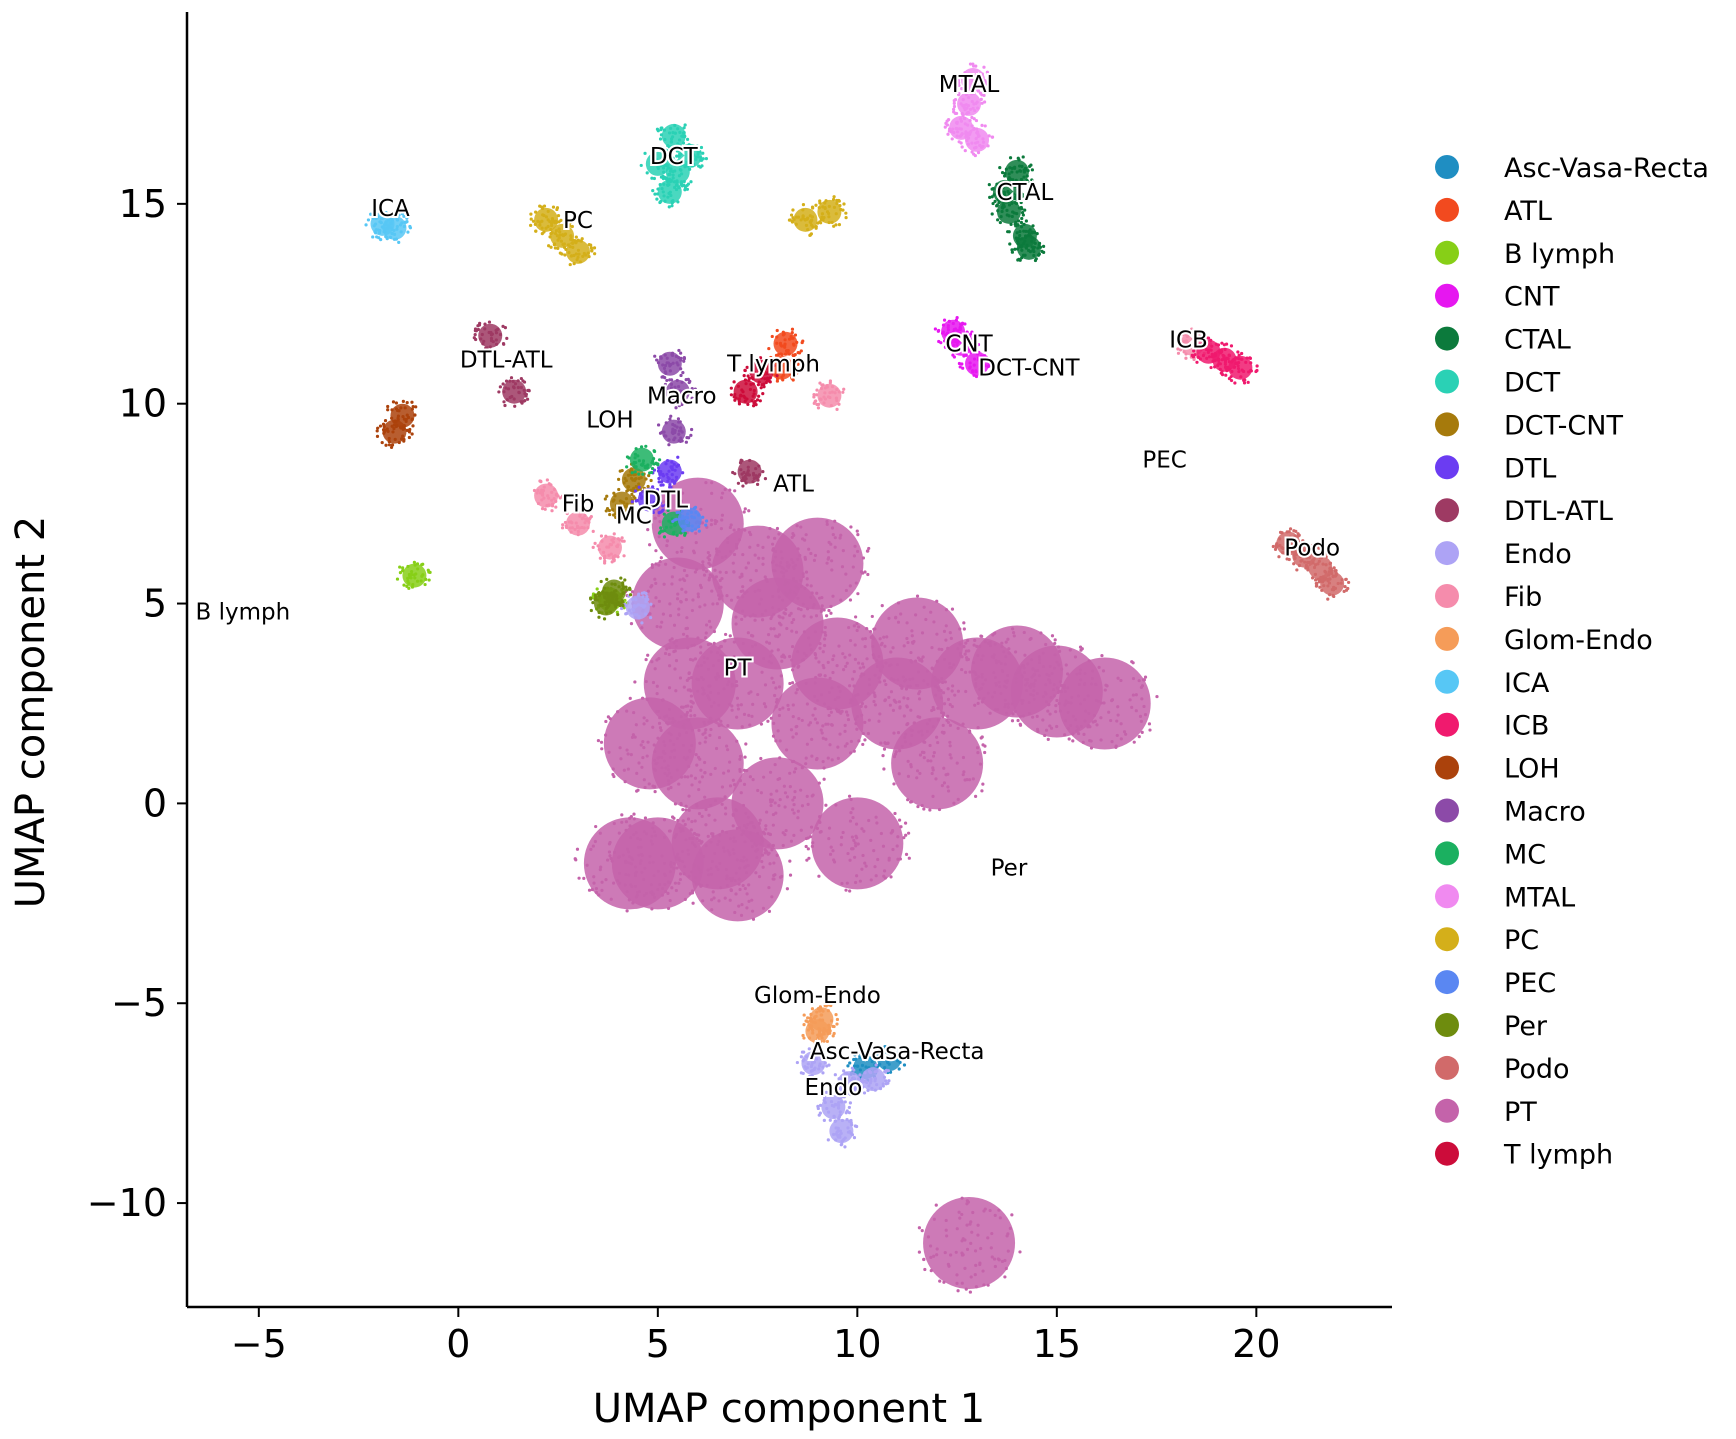  I want to click on series-b-lymph, so click(512, 587).